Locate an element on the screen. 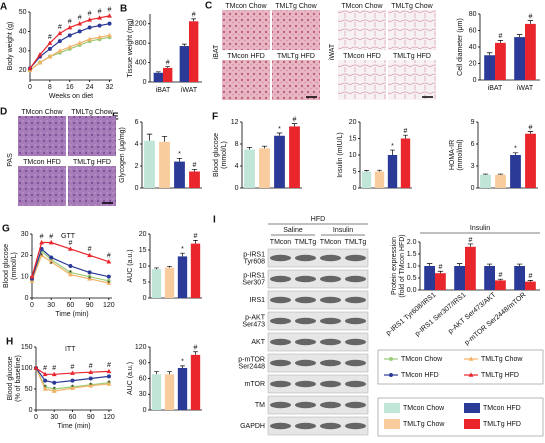 This screenshot has height=443, width=545. y-tick-label: 120 is located at coordinates (141, 347).